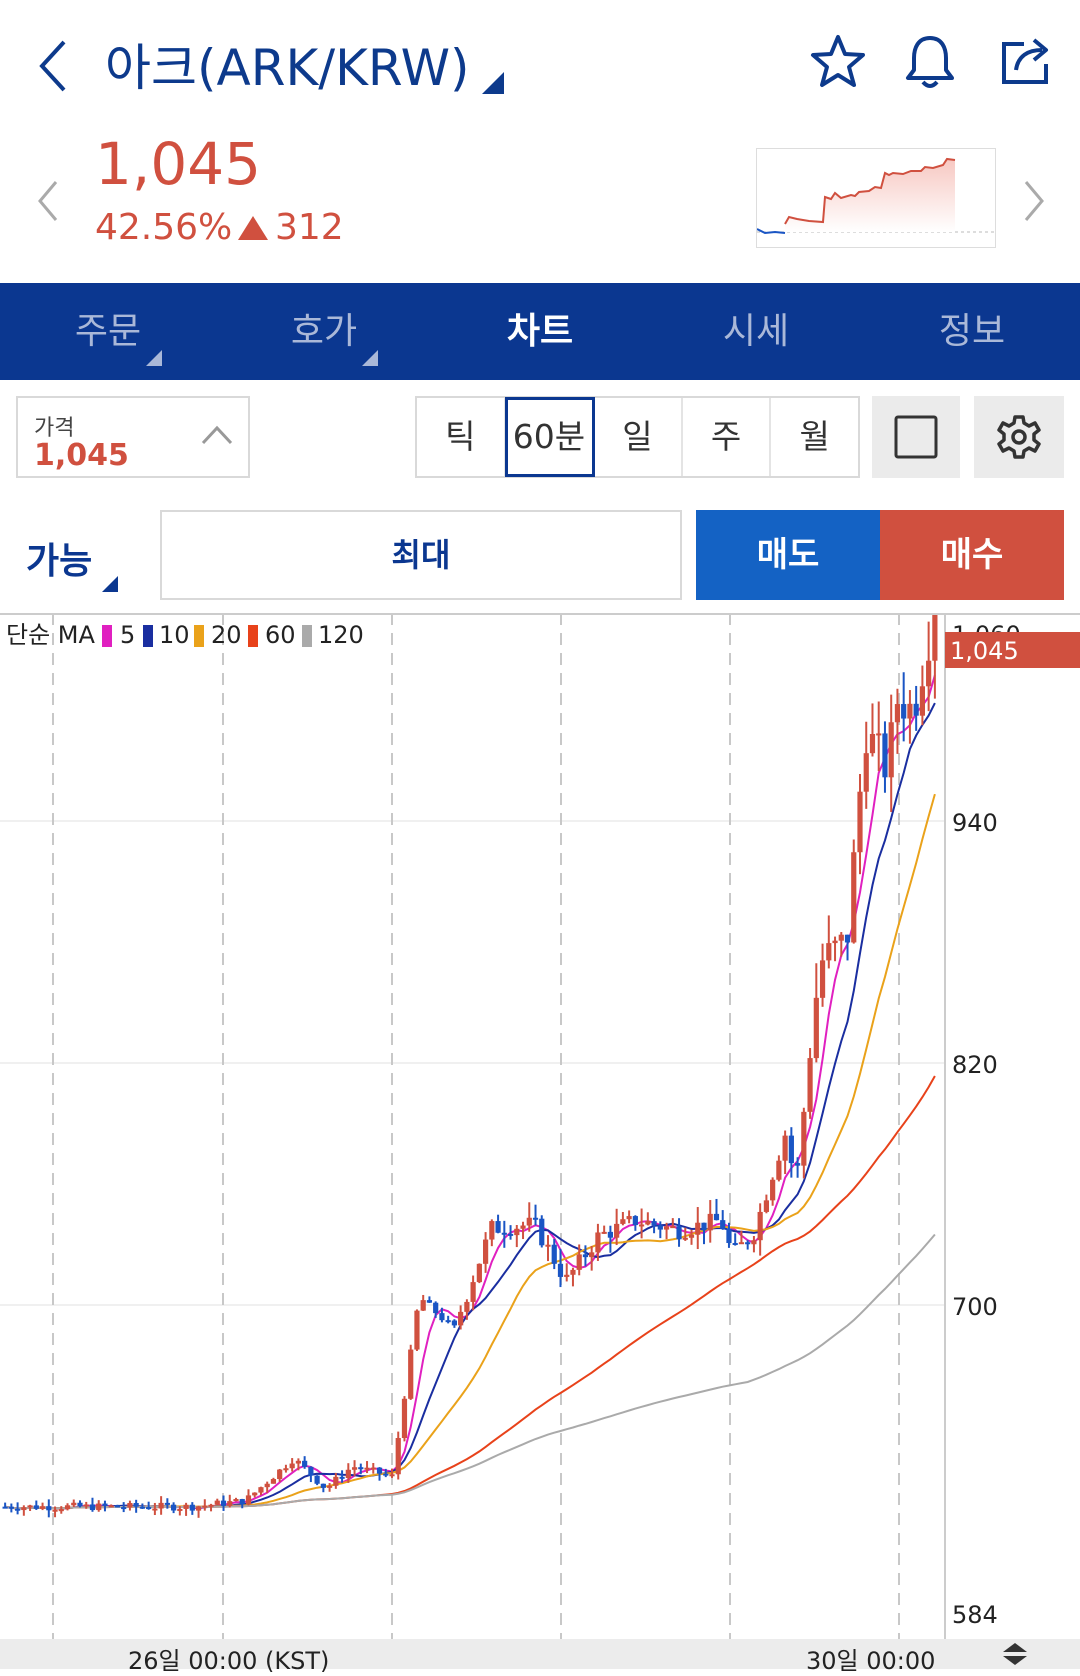 The height and width of the screenshot is (1676, 1080). I want to click on time-axis: 26일 00:00 (KST) 30일 00:00 (K, so click(540, 1657).